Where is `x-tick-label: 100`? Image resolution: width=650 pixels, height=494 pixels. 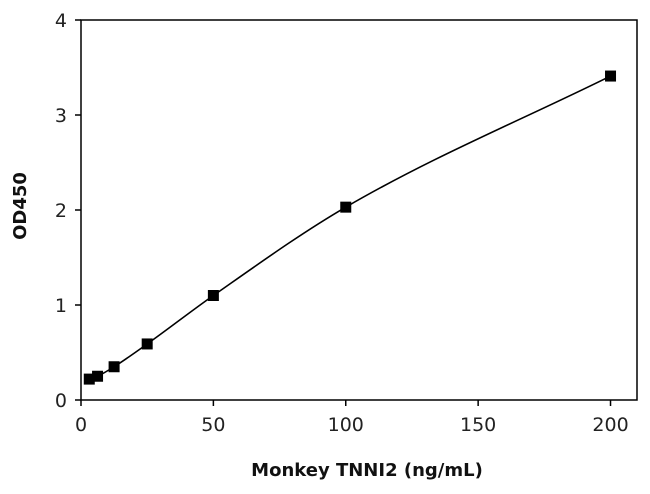 x-tick-label: 100 is located at coordinates (346, 425).